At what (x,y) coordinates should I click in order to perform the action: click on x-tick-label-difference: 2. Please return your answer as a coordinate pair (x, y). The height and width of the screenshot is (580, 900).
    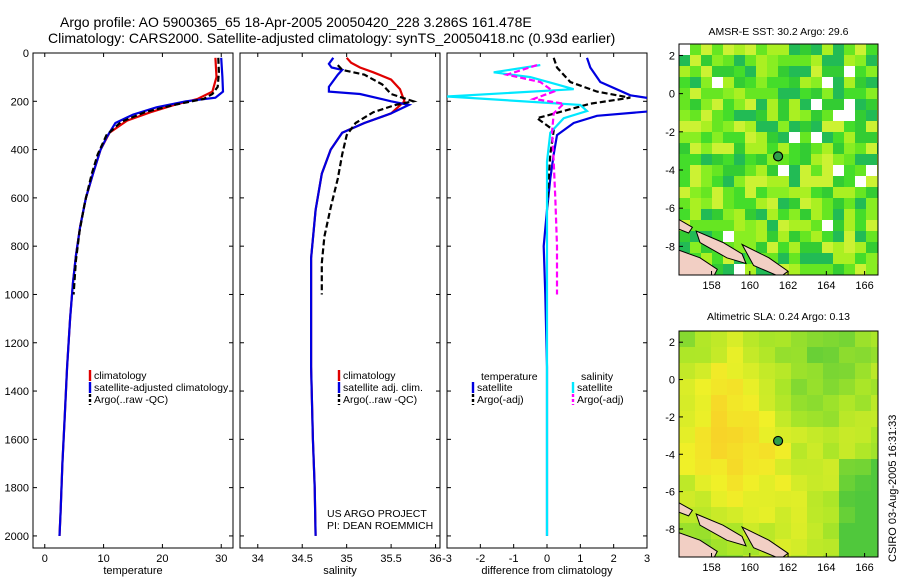
    Looking at the image, I should click on (614, 559).